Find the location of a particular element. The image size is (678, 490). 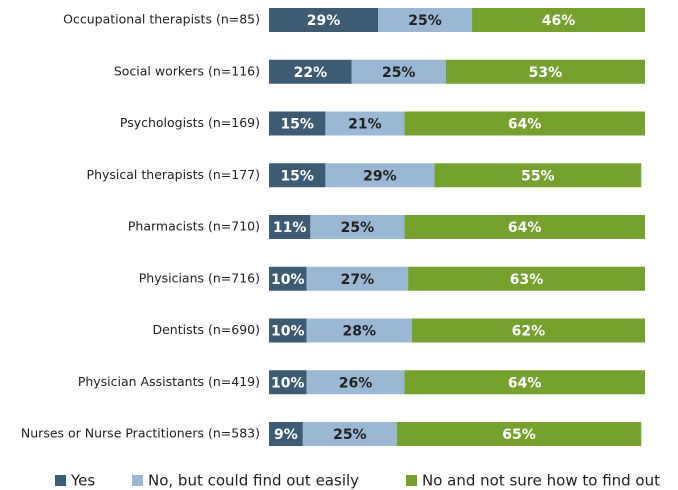

value-label: 21% is located at coordinates (365, 125).